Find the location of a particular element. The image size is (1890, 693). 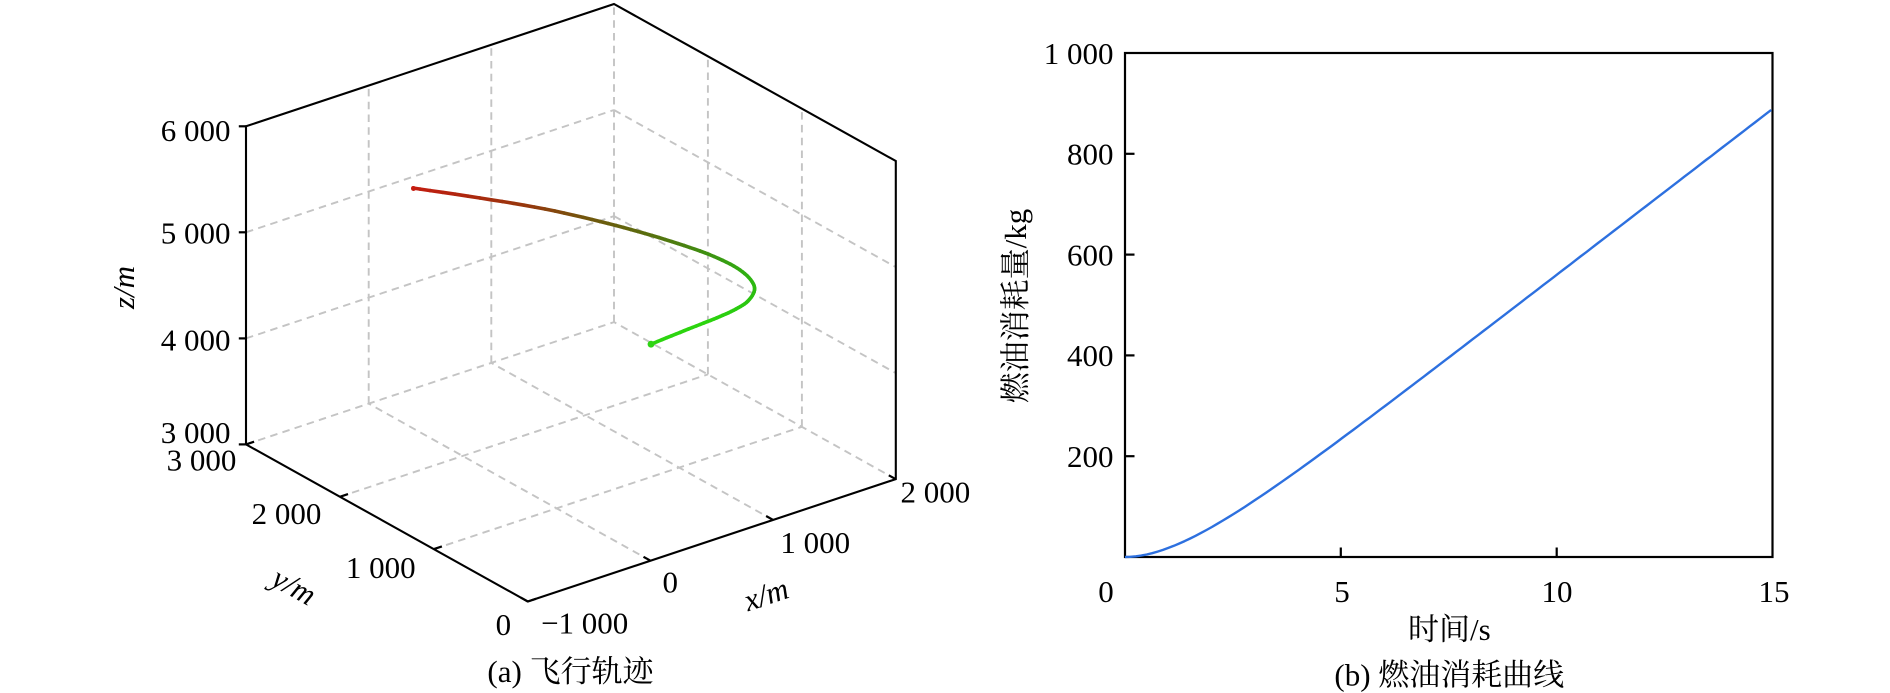

svg-text: /kg is located at coordinates (1015, 229).